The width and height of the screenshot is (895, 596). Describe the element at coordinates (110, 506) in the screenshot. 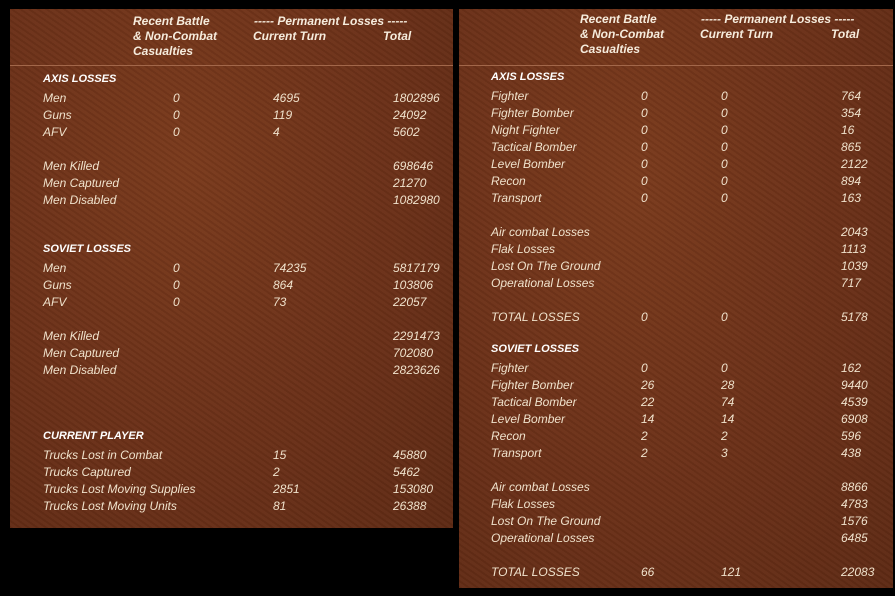

I see `cell-label: Trucks Lost Moving Units` at that location.